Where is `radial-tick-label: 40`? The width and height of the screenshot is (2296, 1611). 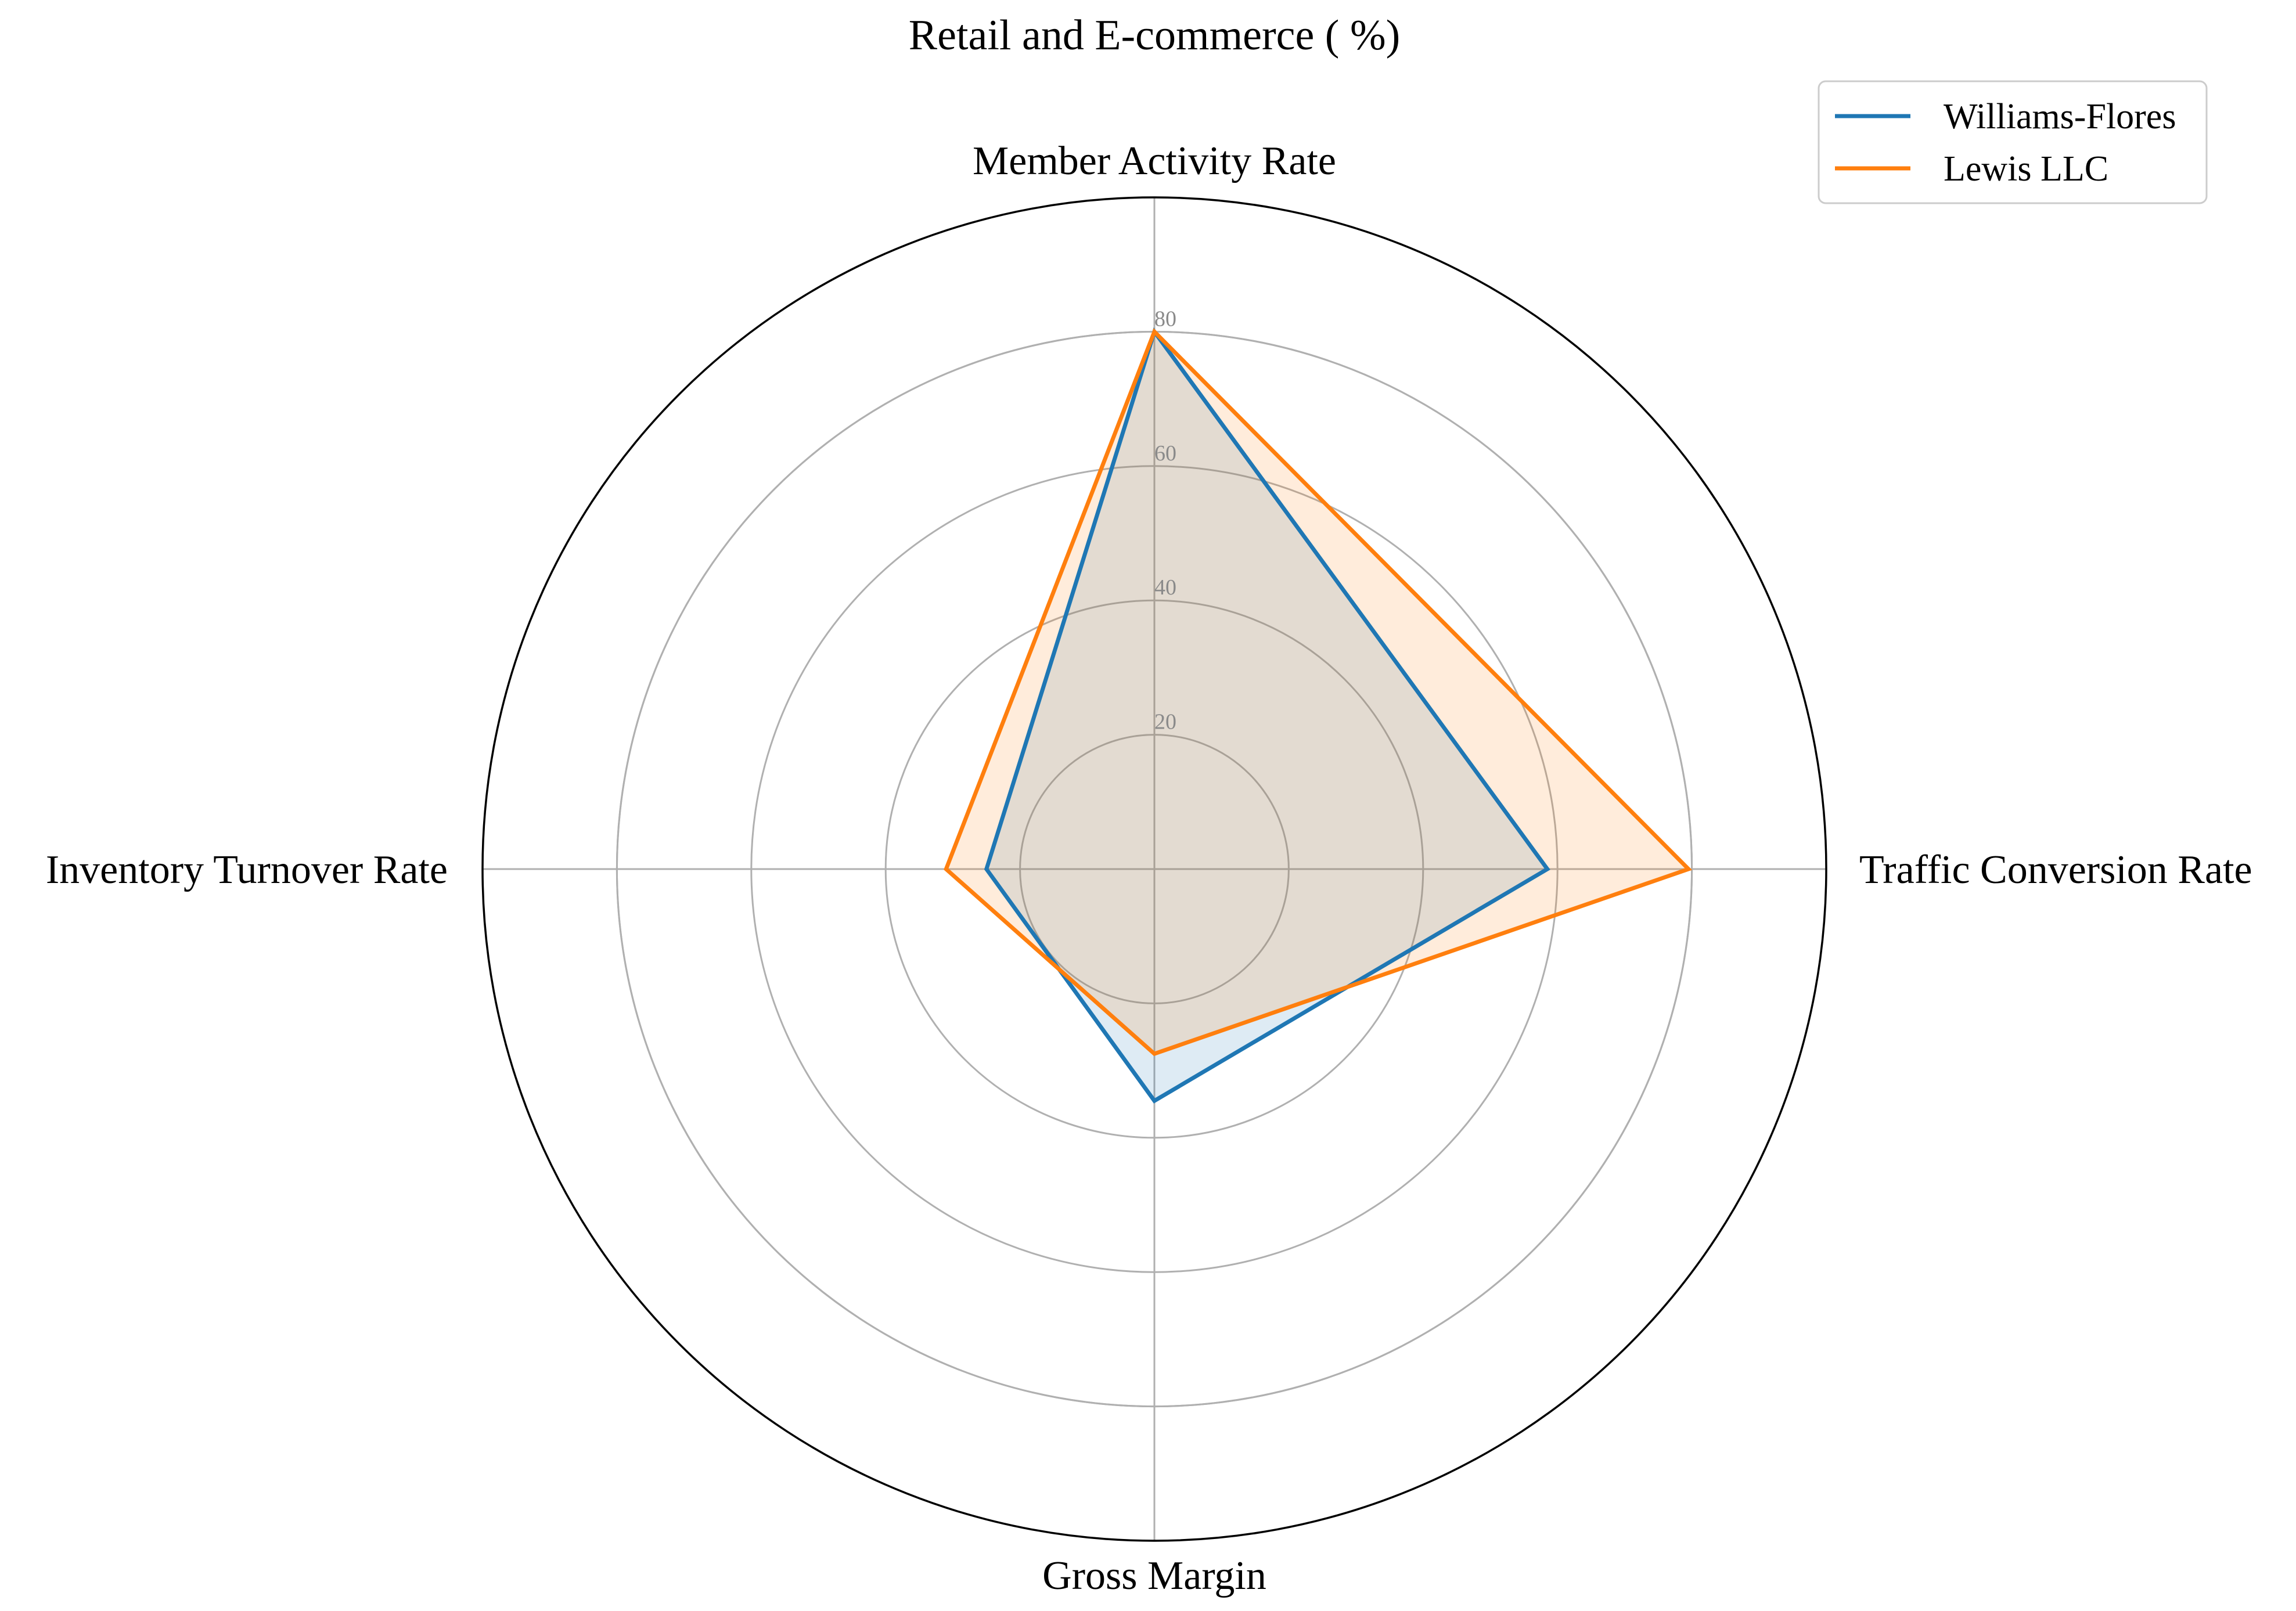 radial-tick-label: 40 is located at coordinates (1165, 587).